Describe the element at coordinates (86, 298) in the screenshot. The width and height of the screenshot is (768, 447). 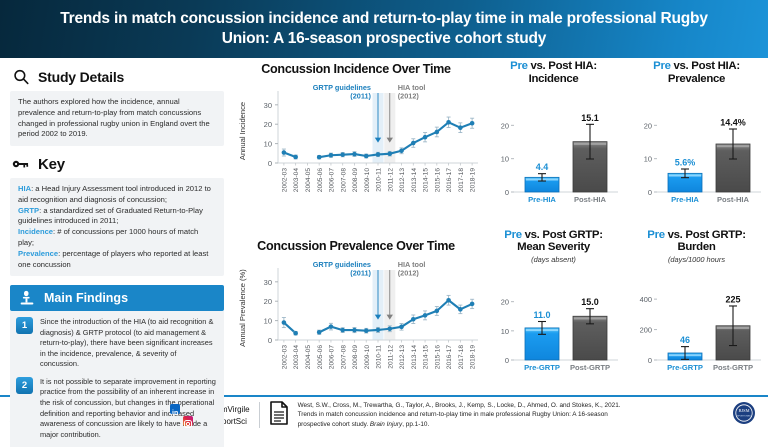
I see `main-findings-title: Main Findings` at that location.